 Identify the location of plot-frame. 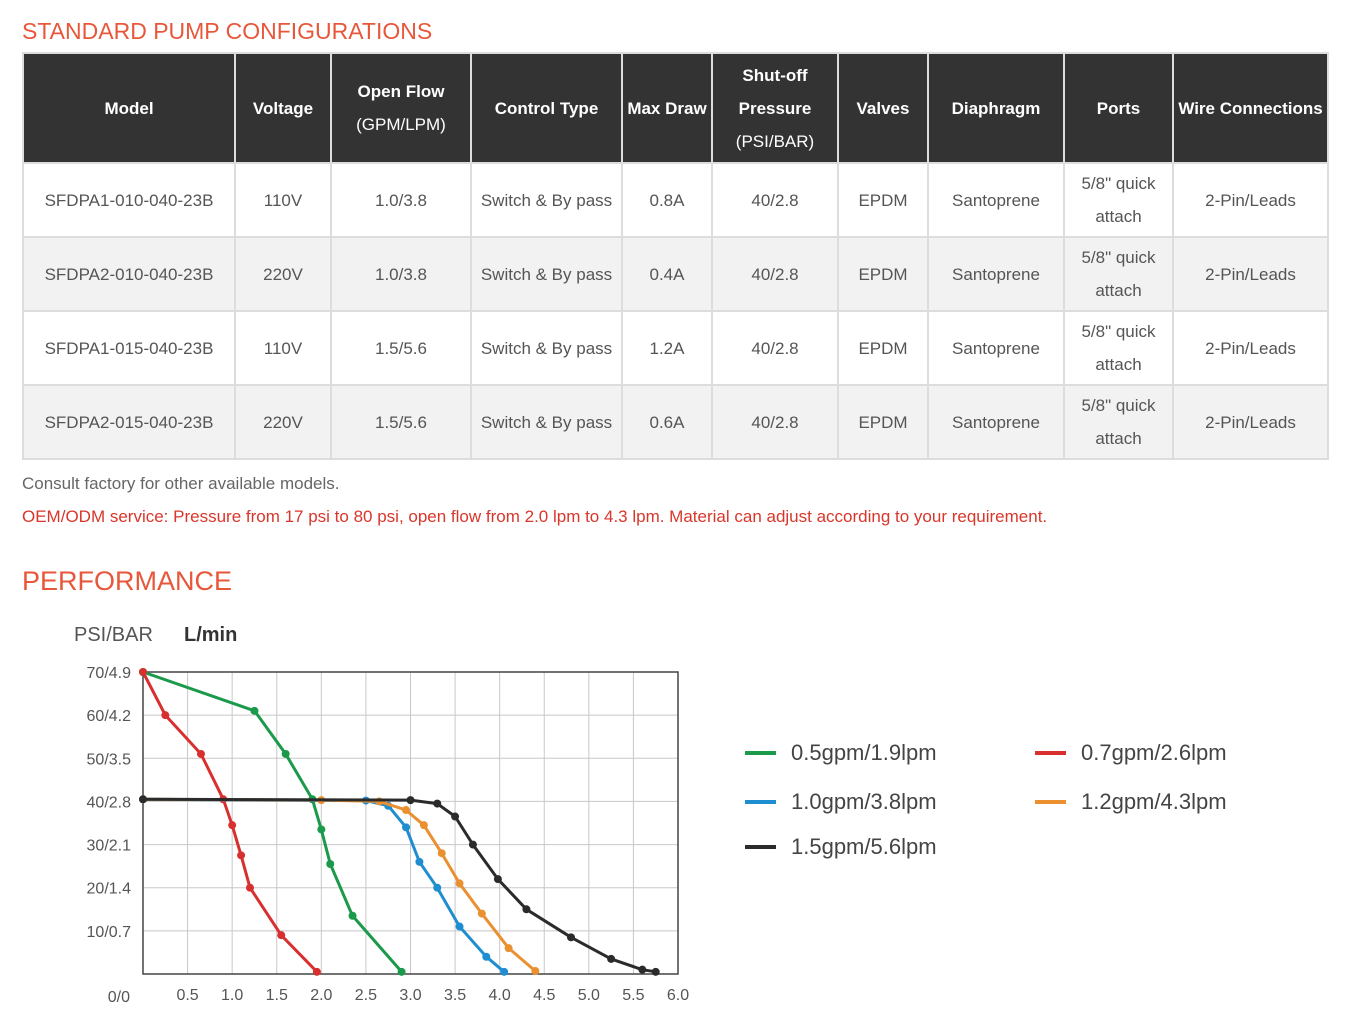
(410, 823).